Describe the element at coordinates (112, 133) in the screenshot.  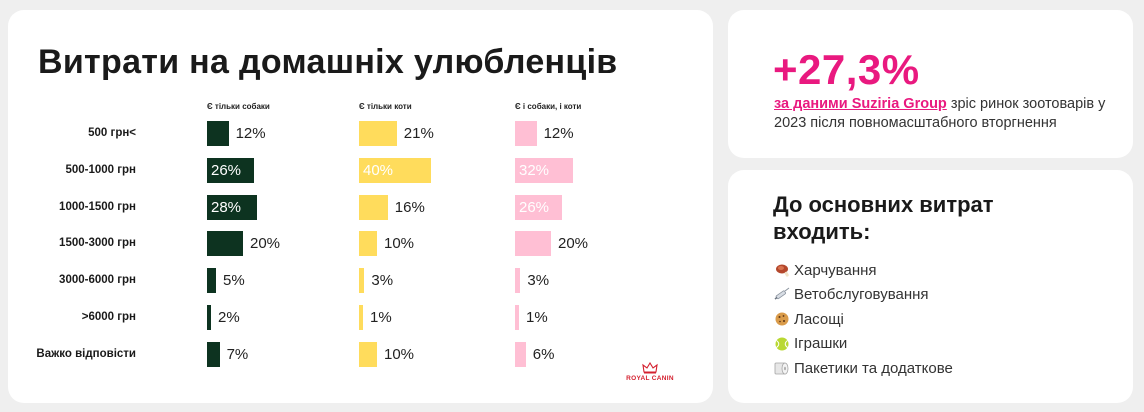
I see `category-label: 500 грн<` at that location.